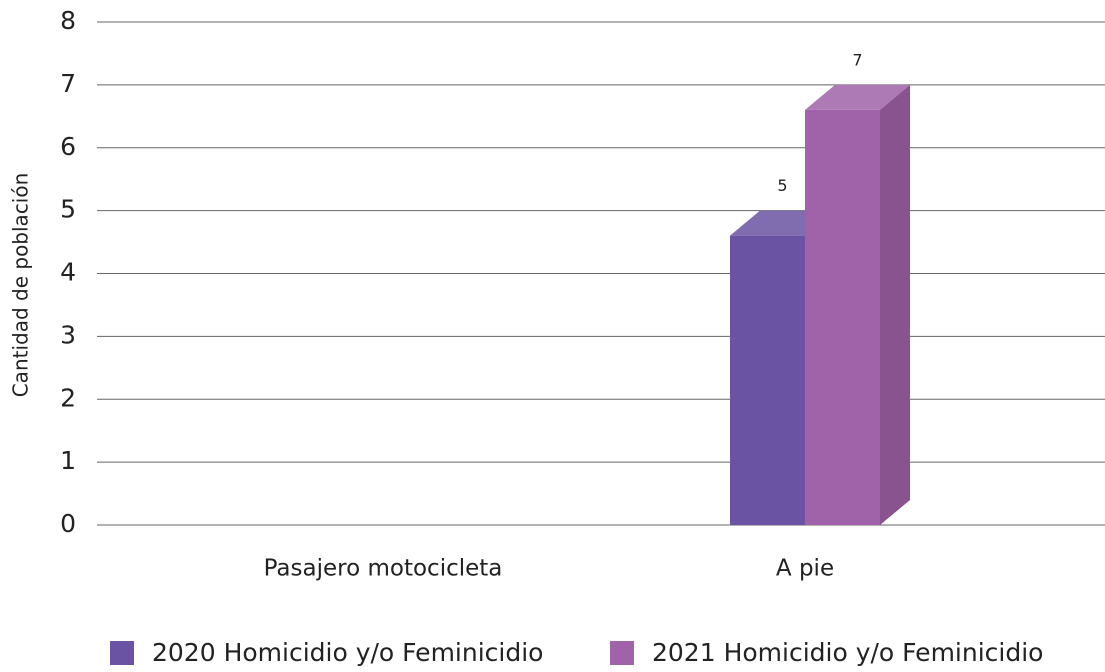 This screenshot has width=1105, height=672. What do you see at coordinates (782, 185) in the screenshot?
I see `data-label: 5` at bounding box center [782, 185].